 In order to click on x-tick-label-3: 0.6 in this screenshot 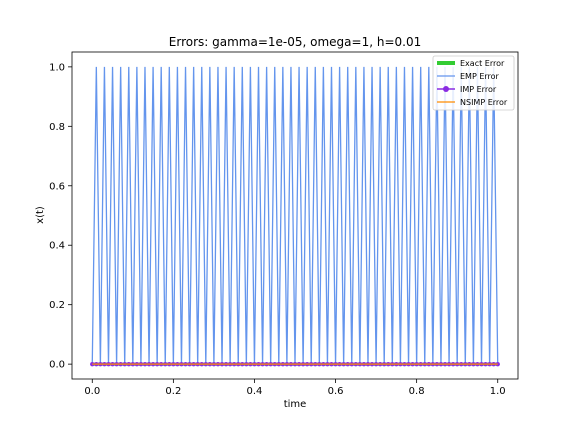, I will do `click(336, 391)`.